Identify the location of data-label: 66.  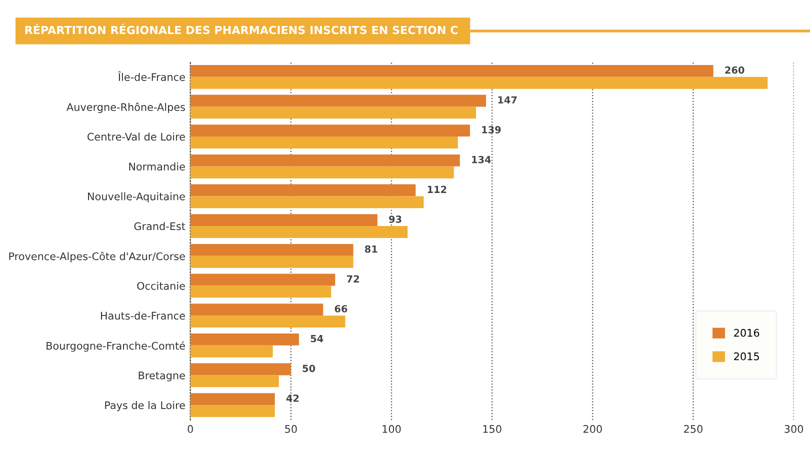
(341, 308).